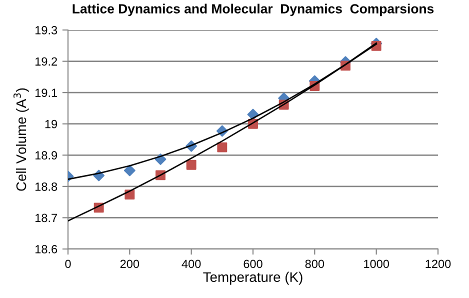 This screenshot has width=469, height=298. Describe the element at coordinates (21, 139) in the screenshot. I see `y-axis-title: Cell Volume (A$^{3}$)` at that location.